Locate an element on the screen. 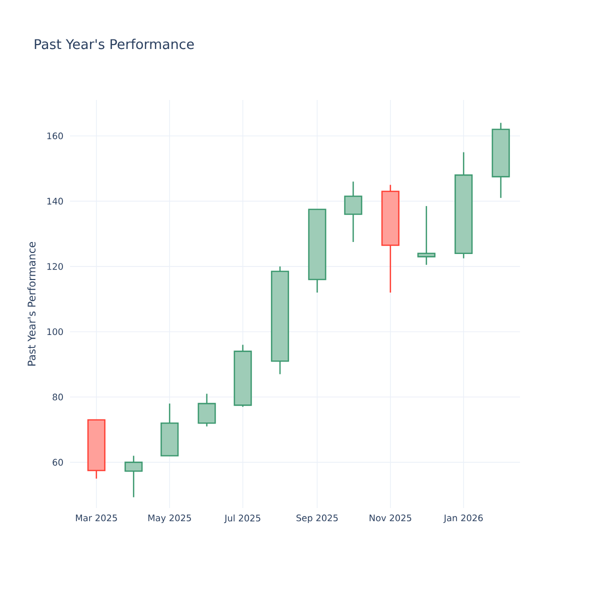  x-tick-label: Mar 2025 is located at coordinates (96, 518).